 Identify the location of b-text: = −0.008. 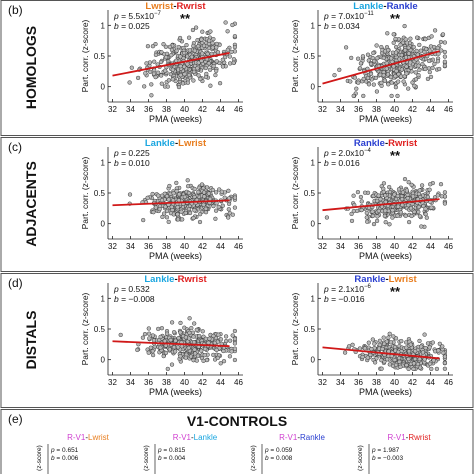
(137, 299).